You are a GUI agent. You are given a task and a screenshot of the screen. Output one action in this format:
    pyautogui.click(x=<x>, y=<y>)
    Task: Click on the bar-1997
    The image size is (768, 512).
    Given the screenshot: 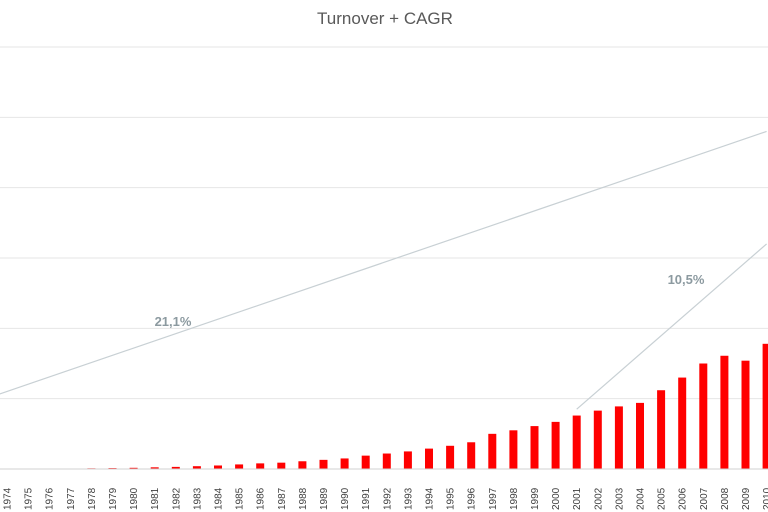 What is the action you would take?
    pyautogui.click(x=492, y=451)
    